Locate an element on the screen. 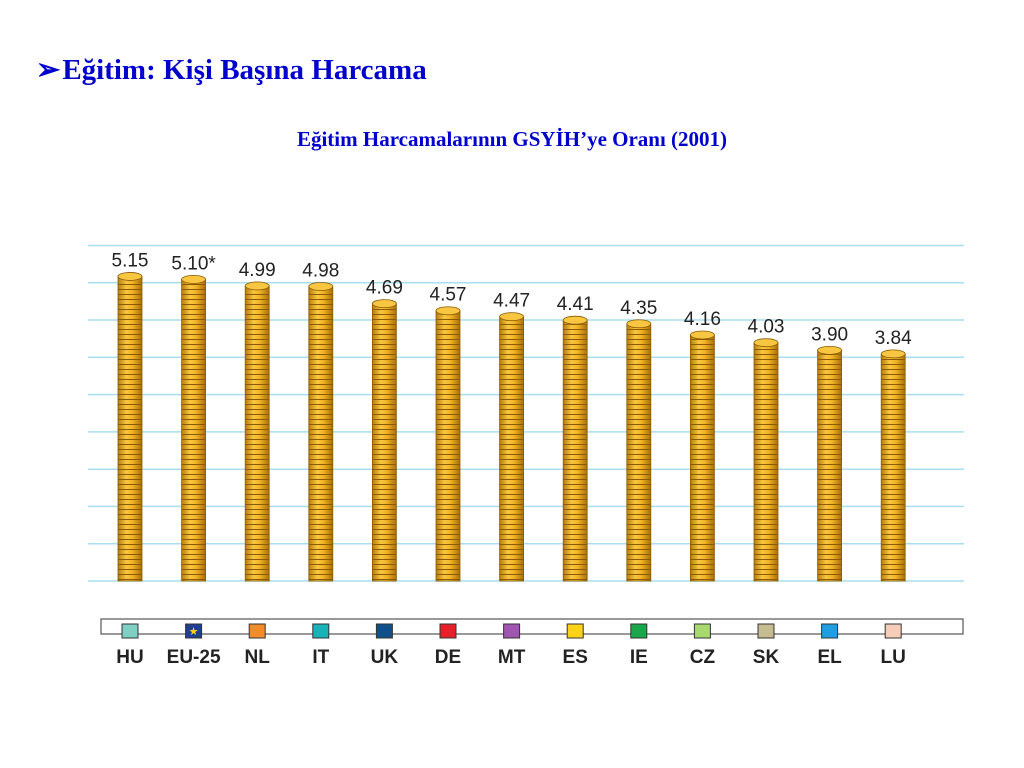 The height and width of the screenshot is (768, 1024). value-label: 4.47 is located at coordinates (511, 301).